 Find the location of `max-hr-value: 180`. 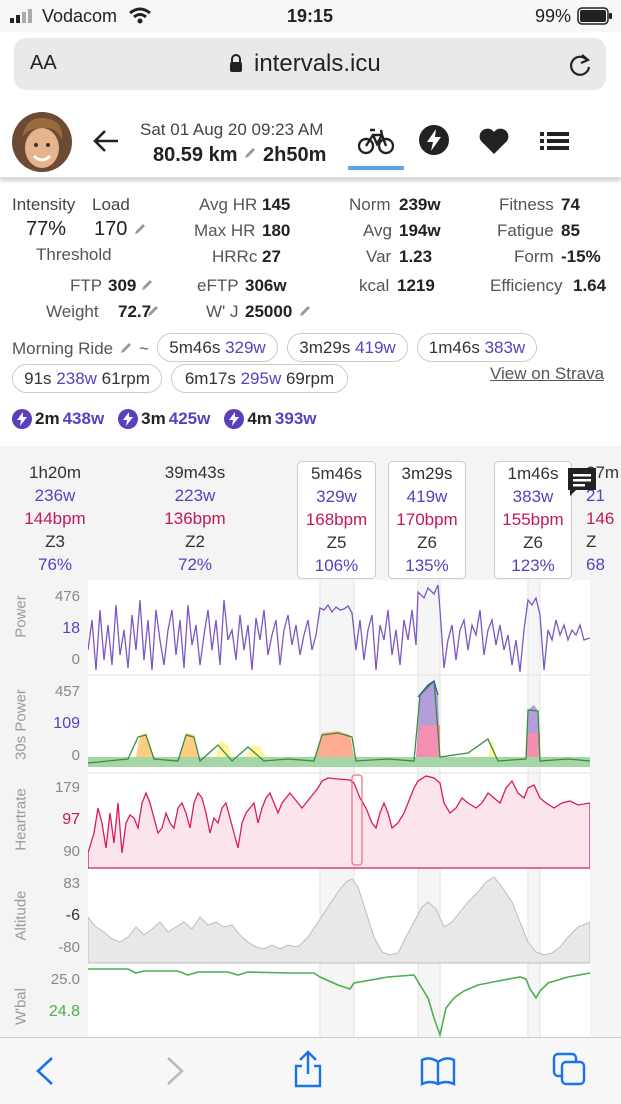

max-hr-value: 180 is located at coordinates (276, 230).